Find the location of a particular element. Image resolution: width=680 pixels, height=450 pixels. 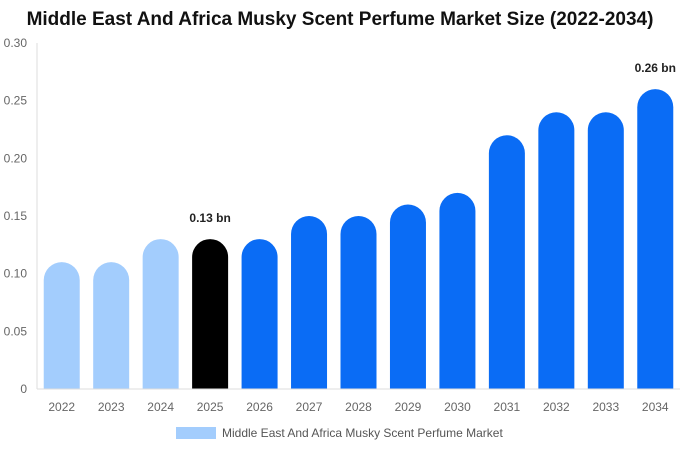

y-tick-label: 0.20 is located at coordinates (16, 158).